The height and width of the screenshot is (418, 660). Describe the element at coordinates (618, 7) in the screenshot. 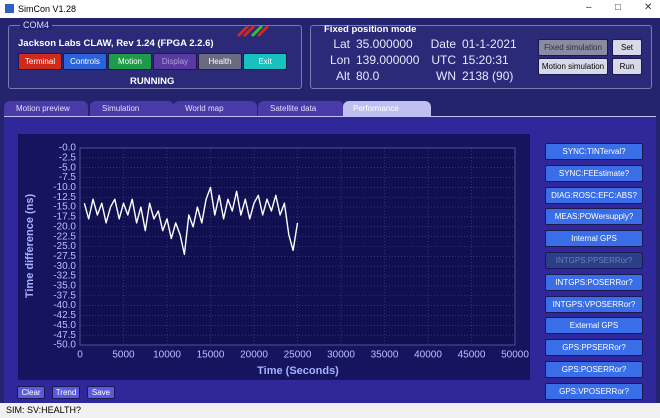

I see `maximize-button: □` at that location.